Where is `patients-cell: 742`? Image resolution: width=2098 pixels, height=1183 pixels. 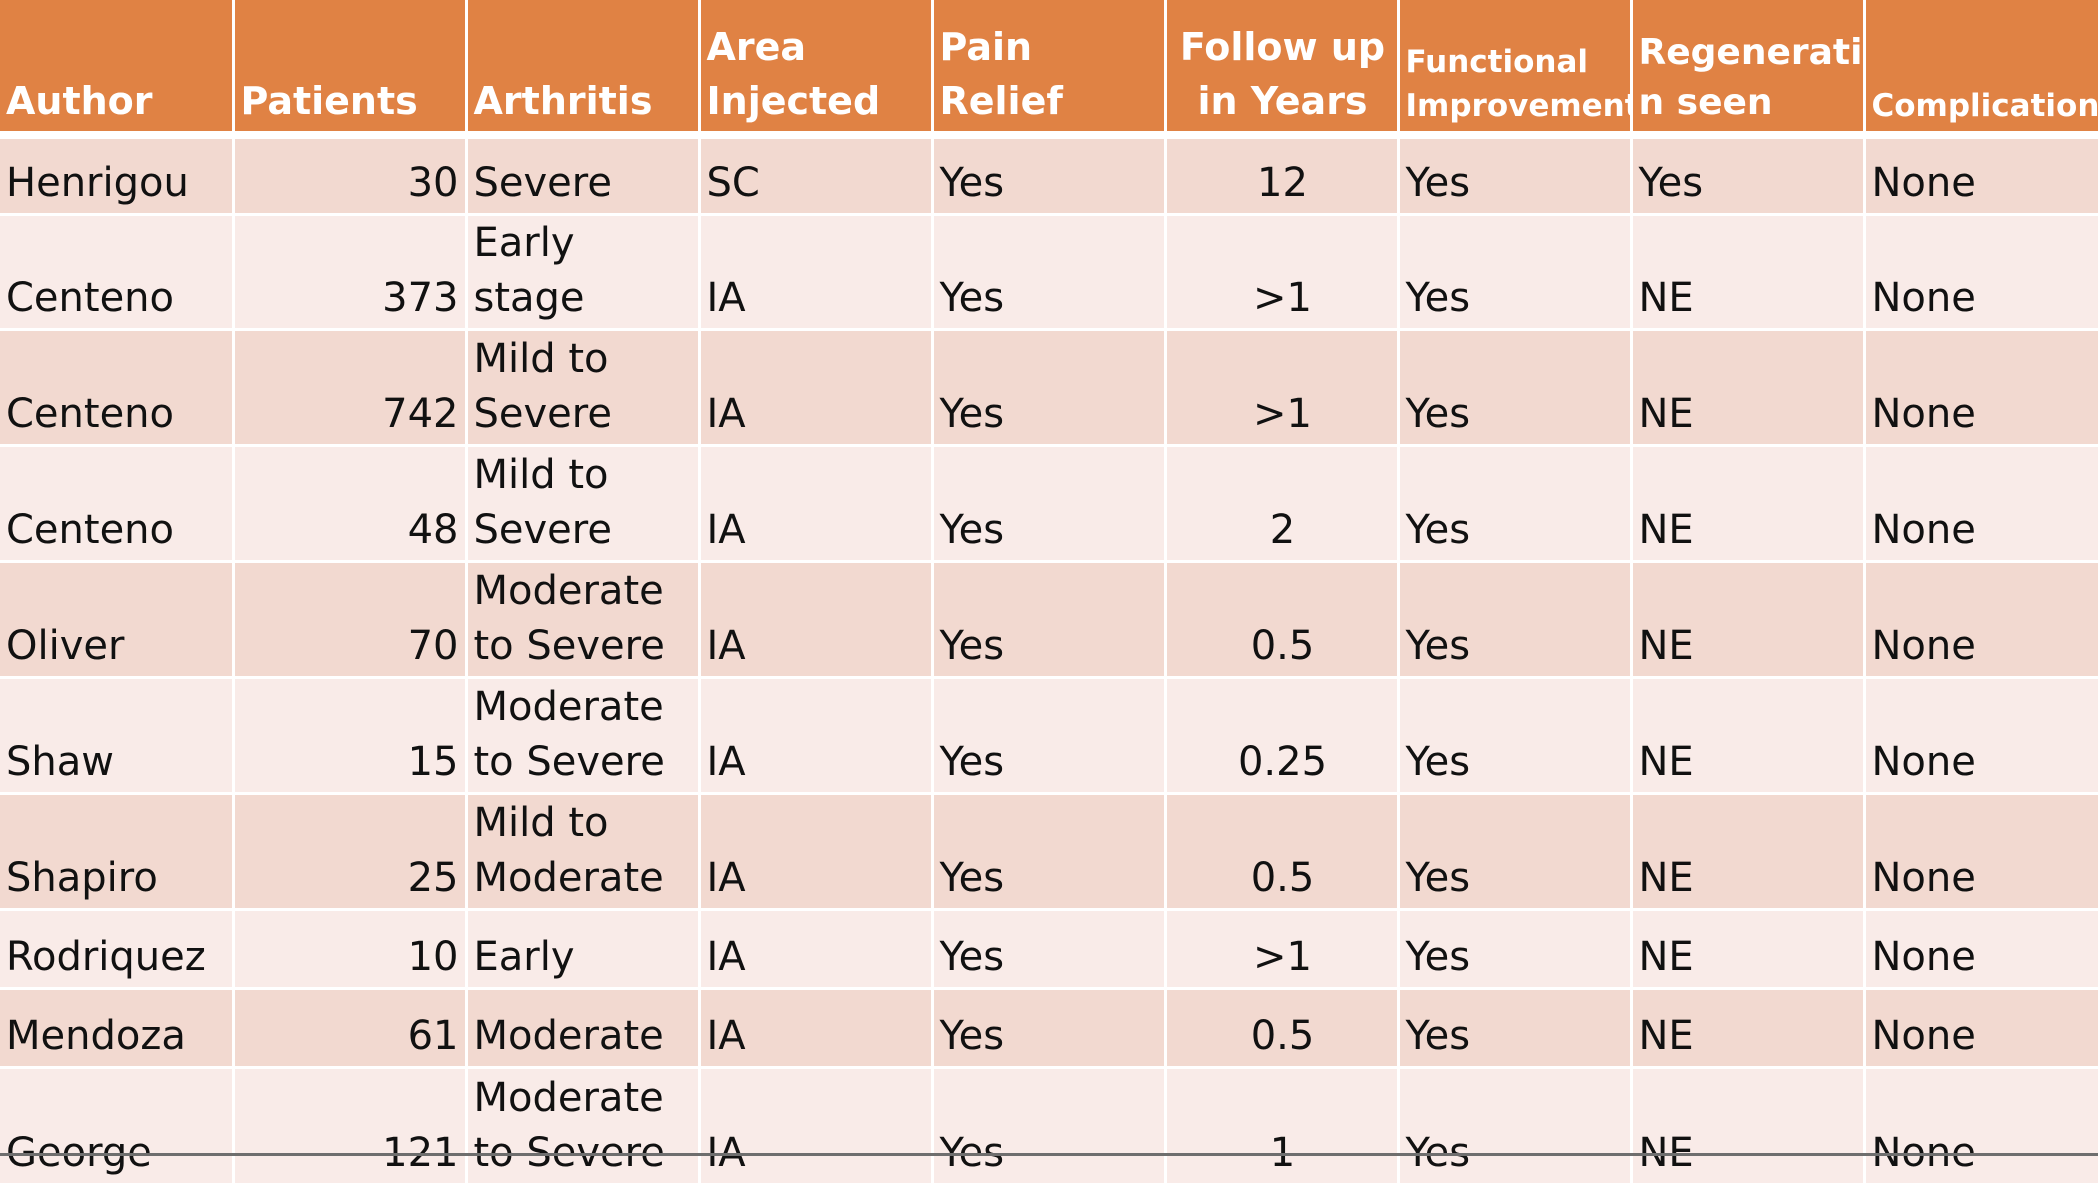
patients-cell: 742 is located at coordinates (350, 388).